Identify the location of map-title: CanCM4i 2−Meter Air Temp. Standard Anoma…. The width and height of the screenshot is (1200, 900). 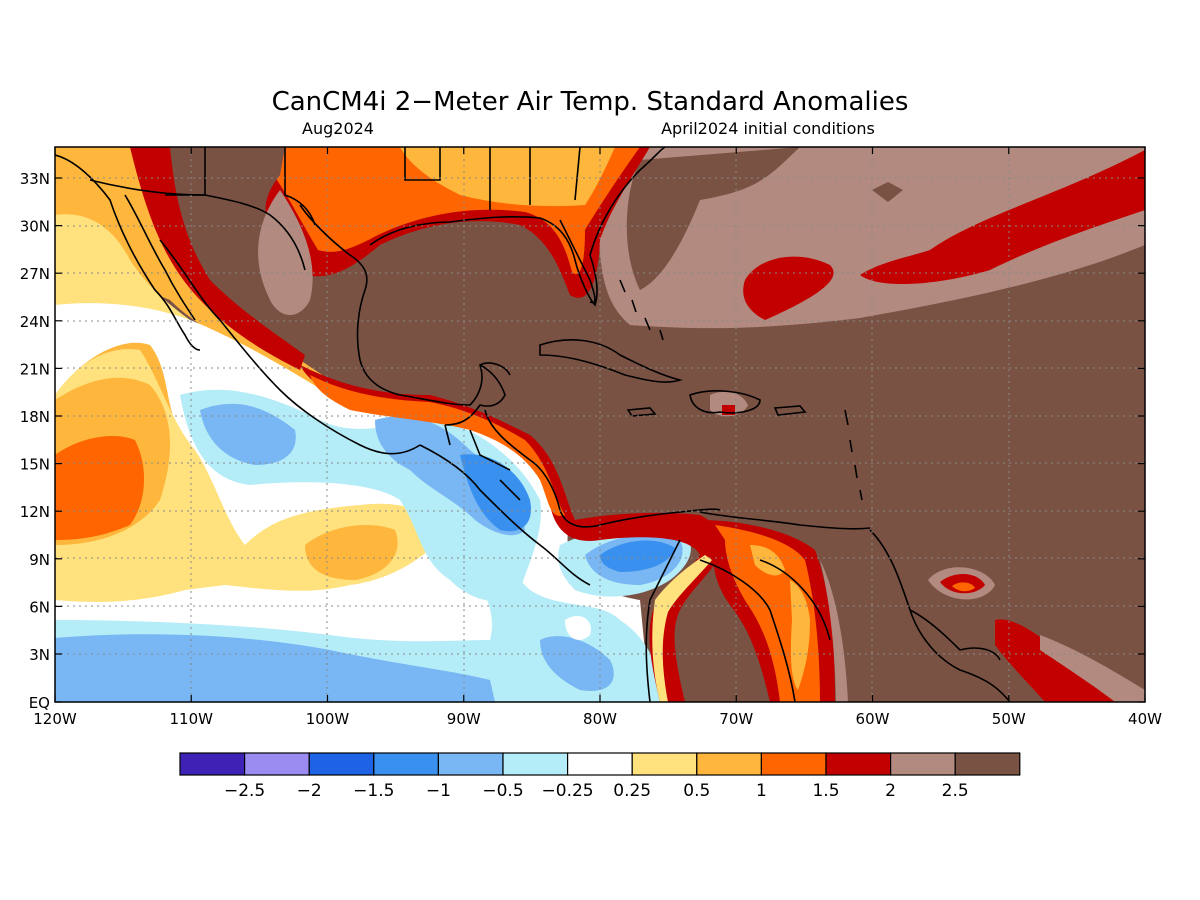
(590, 102).